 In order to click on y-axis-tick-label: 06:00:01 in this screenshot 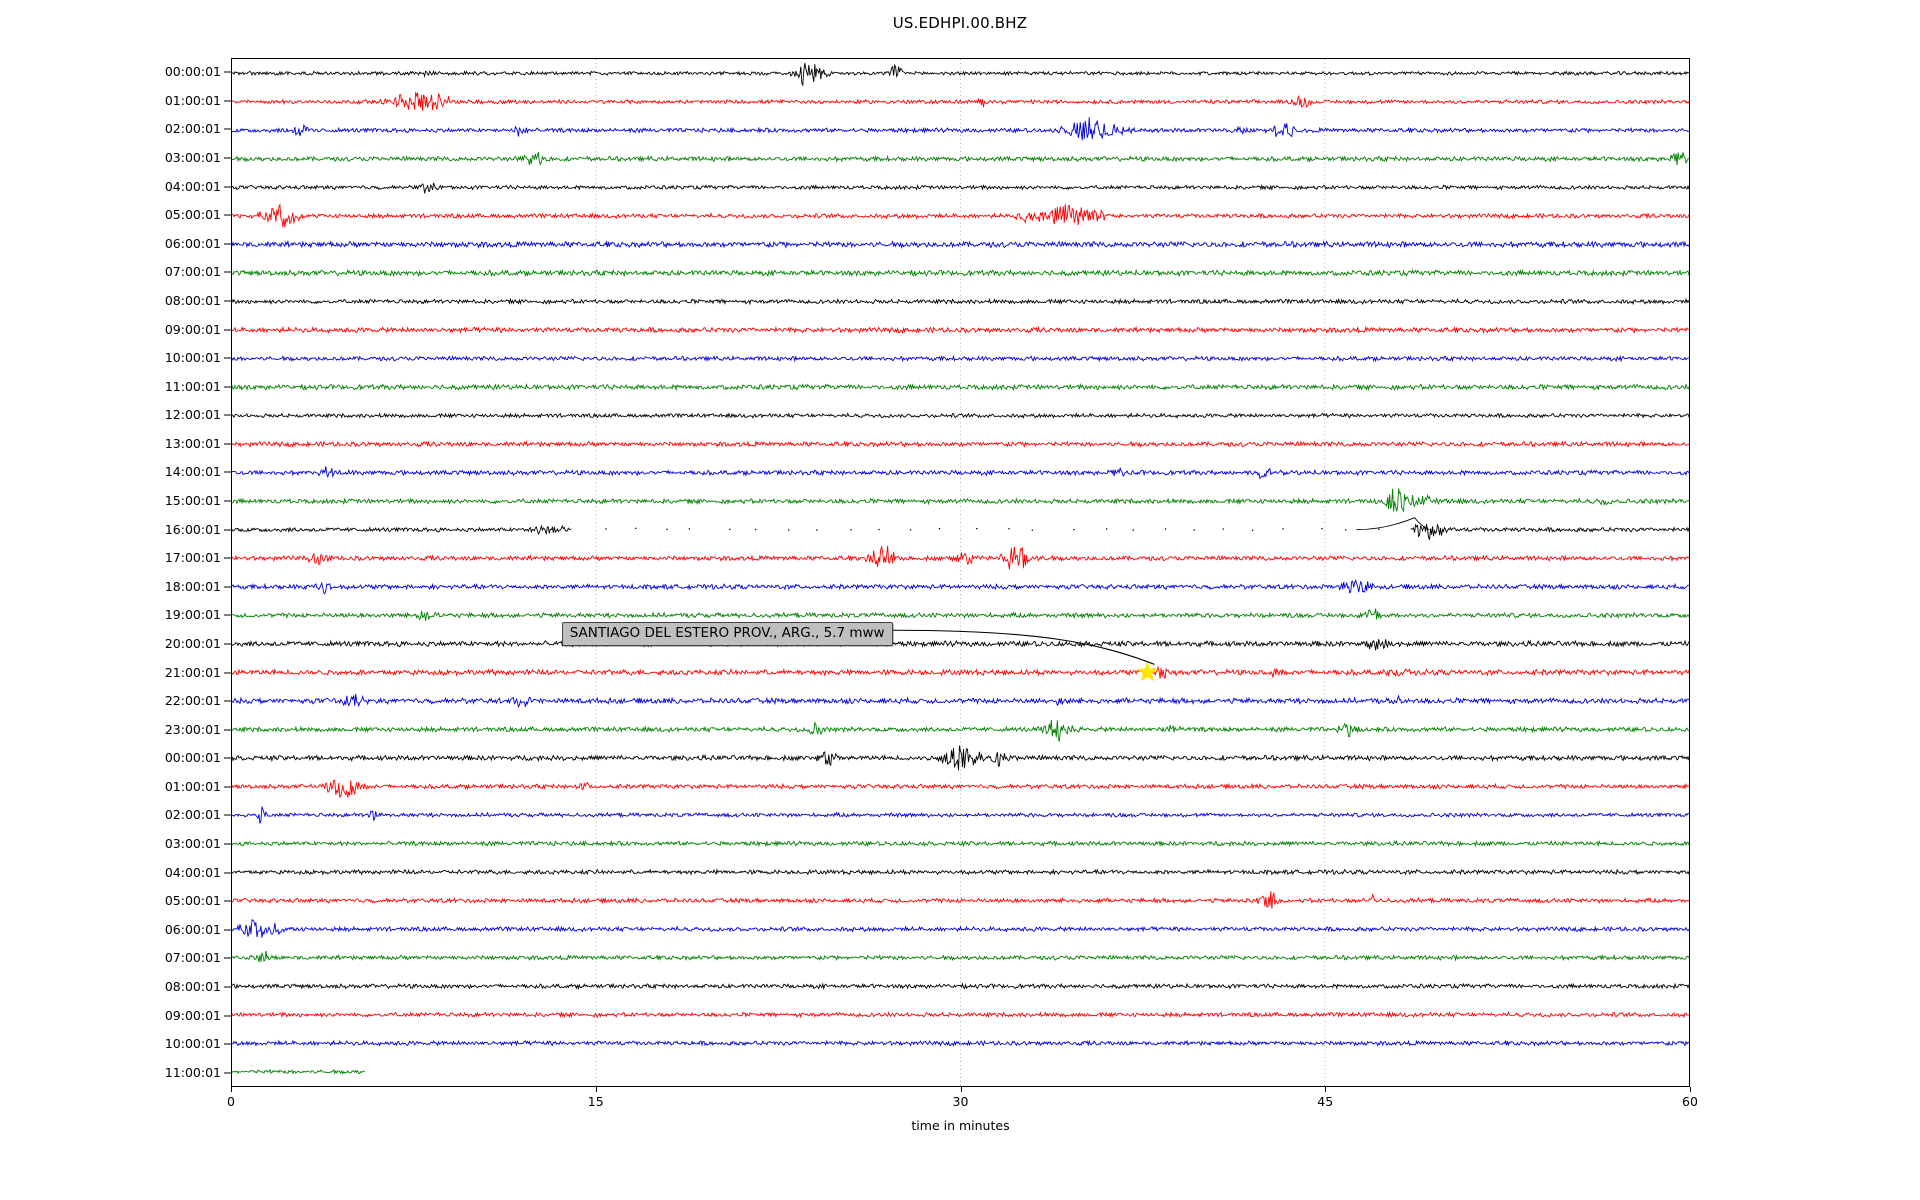, I will do `click(192, 929)`.